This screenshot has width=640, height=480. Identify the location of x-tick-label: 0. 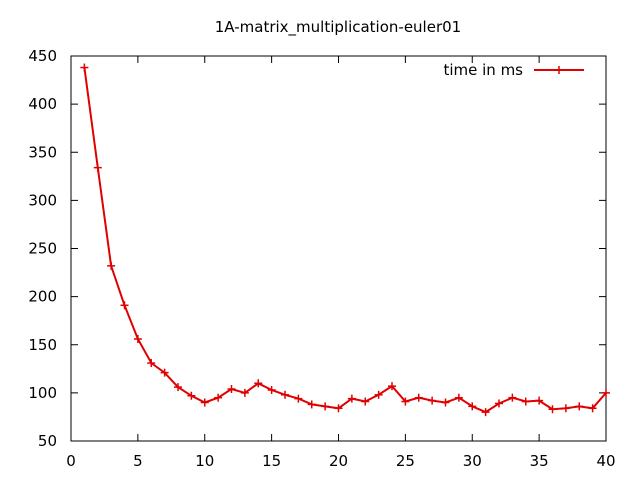
(71, 461).